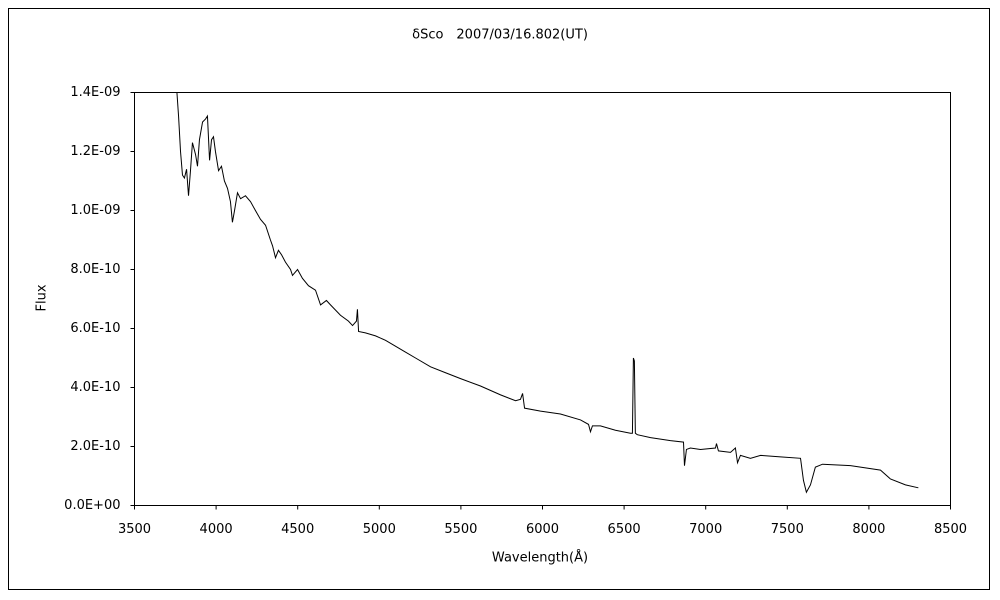 This screenshot has width=1000, height=600. Describe the element at coordinates (379, 529) in the screenshot. I see `x-tick-label: 5000` at that location.